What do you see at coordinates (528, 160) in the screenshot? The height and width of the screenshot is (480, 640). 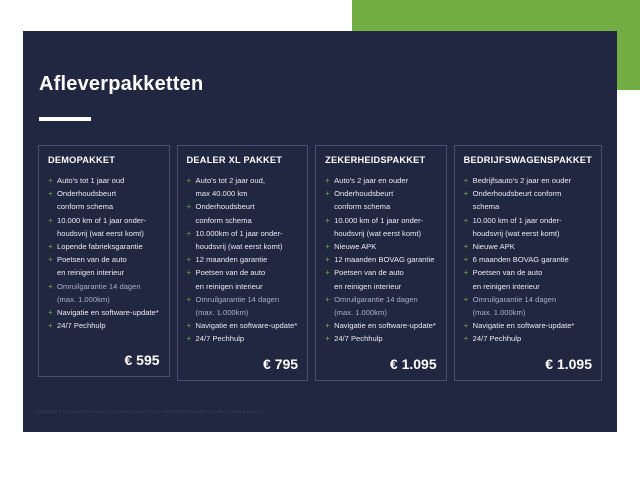 I see `package-card-title: BEDRIJFSWAGENSPAKKET` at bounding box center [528, 160].